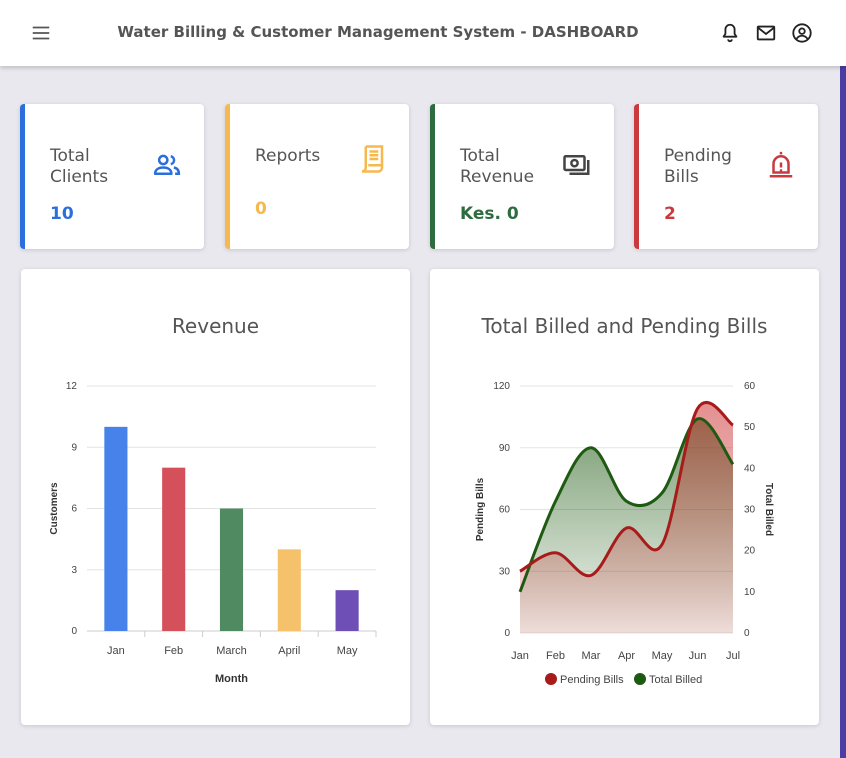 This screenshot has height=758, width=846. Describe the element at coordinates (74, 447) in the screenshot. I see `y-tick-label: 9` at that location.